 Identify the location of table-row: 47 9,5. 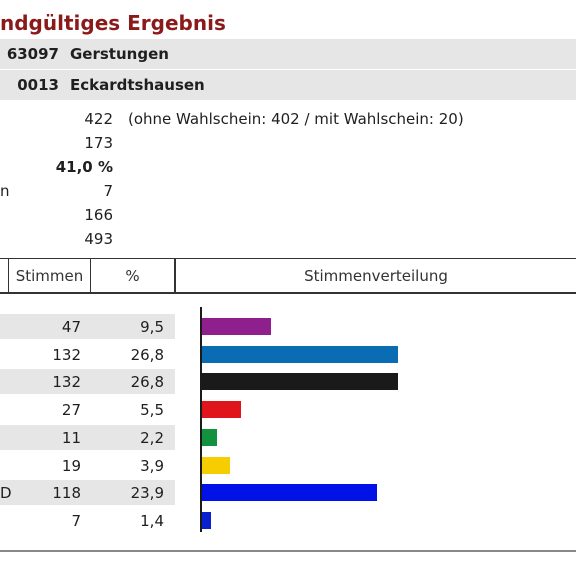
(288, 327).